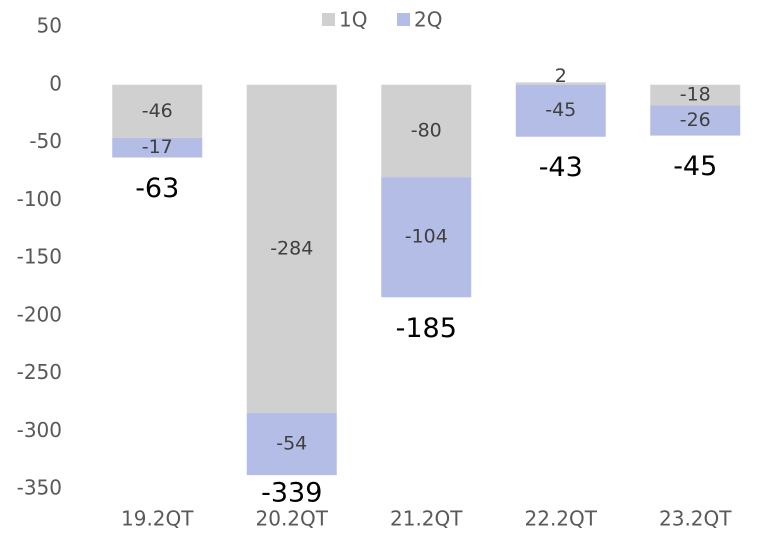  I want to click on x-tick-label: 21.2QT, so click(426, 519).